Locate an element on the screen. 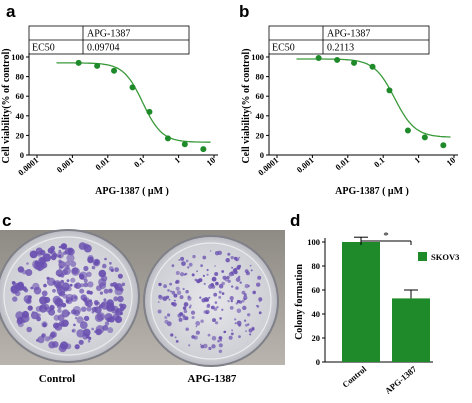 This screenshot has width=472, height=403. x-tick-label: 0.01 is located at coordinates (342, 163).